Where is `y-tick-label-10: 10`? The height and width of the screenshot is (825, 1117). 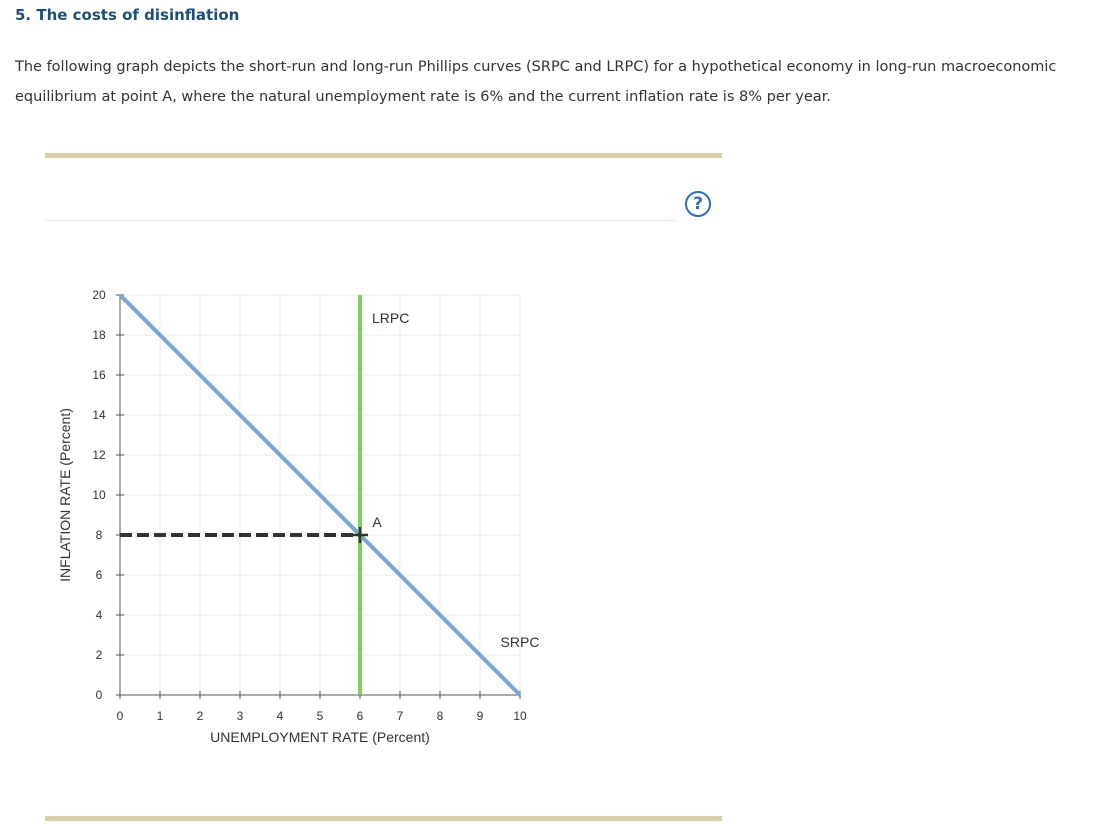 y-tick-label-10: 10 is located at coordinates (99, 495).